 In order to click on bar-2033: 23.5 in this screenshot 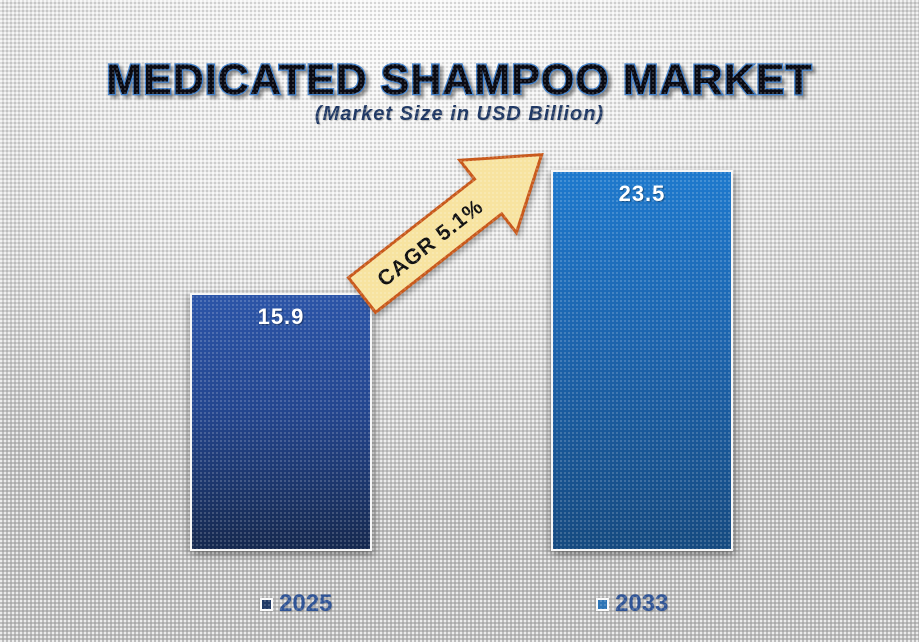, I will do `click(642, 360)`.